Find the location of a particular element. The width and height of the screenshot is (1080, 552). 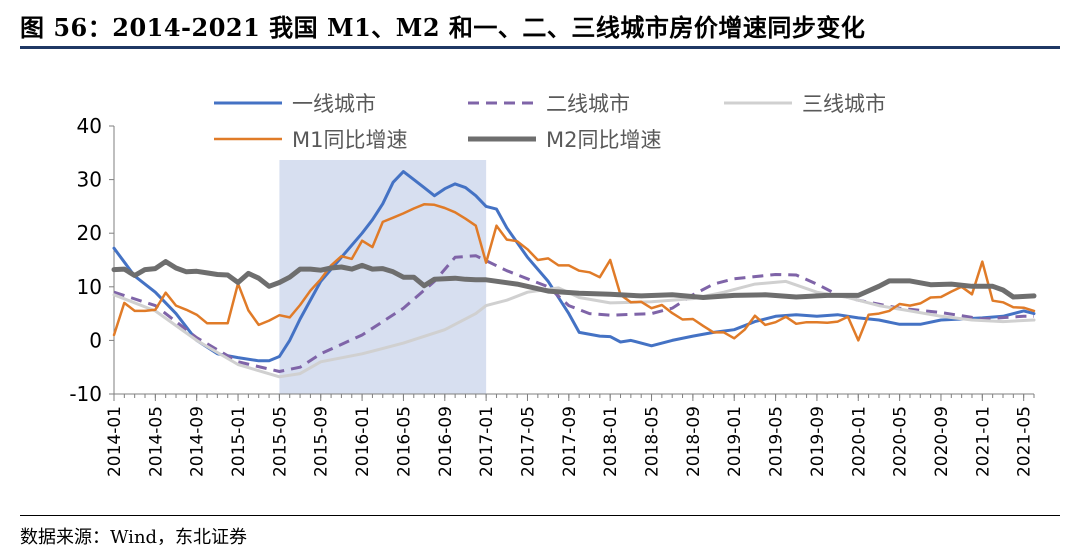

x-tick-label: 2016-05 is located at coordinates (404, 441).